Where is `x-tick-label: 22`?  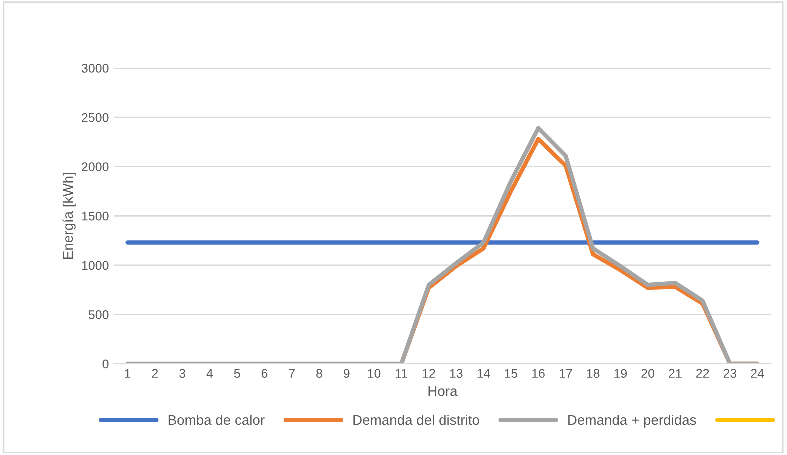 x-tick-label: 22 is located at coordinates (703, 373).